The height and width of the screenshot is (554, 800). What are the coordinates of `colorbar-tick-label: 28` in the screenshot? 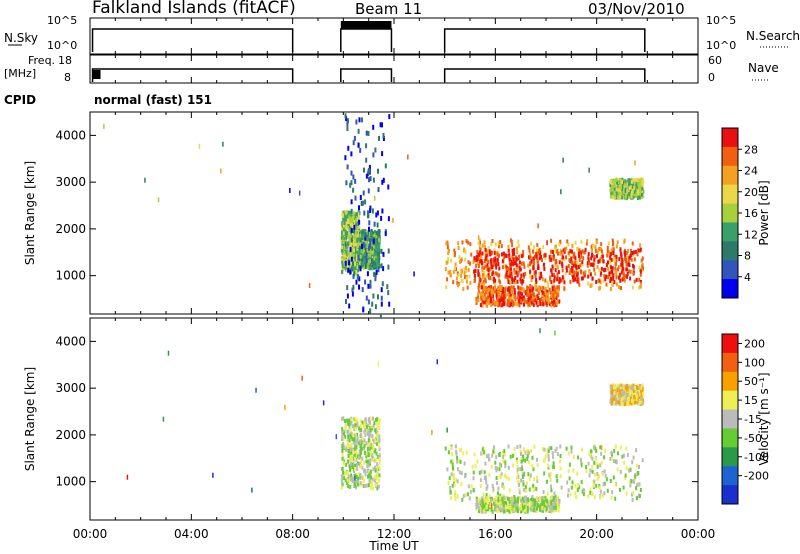 It's located at (751, 149).